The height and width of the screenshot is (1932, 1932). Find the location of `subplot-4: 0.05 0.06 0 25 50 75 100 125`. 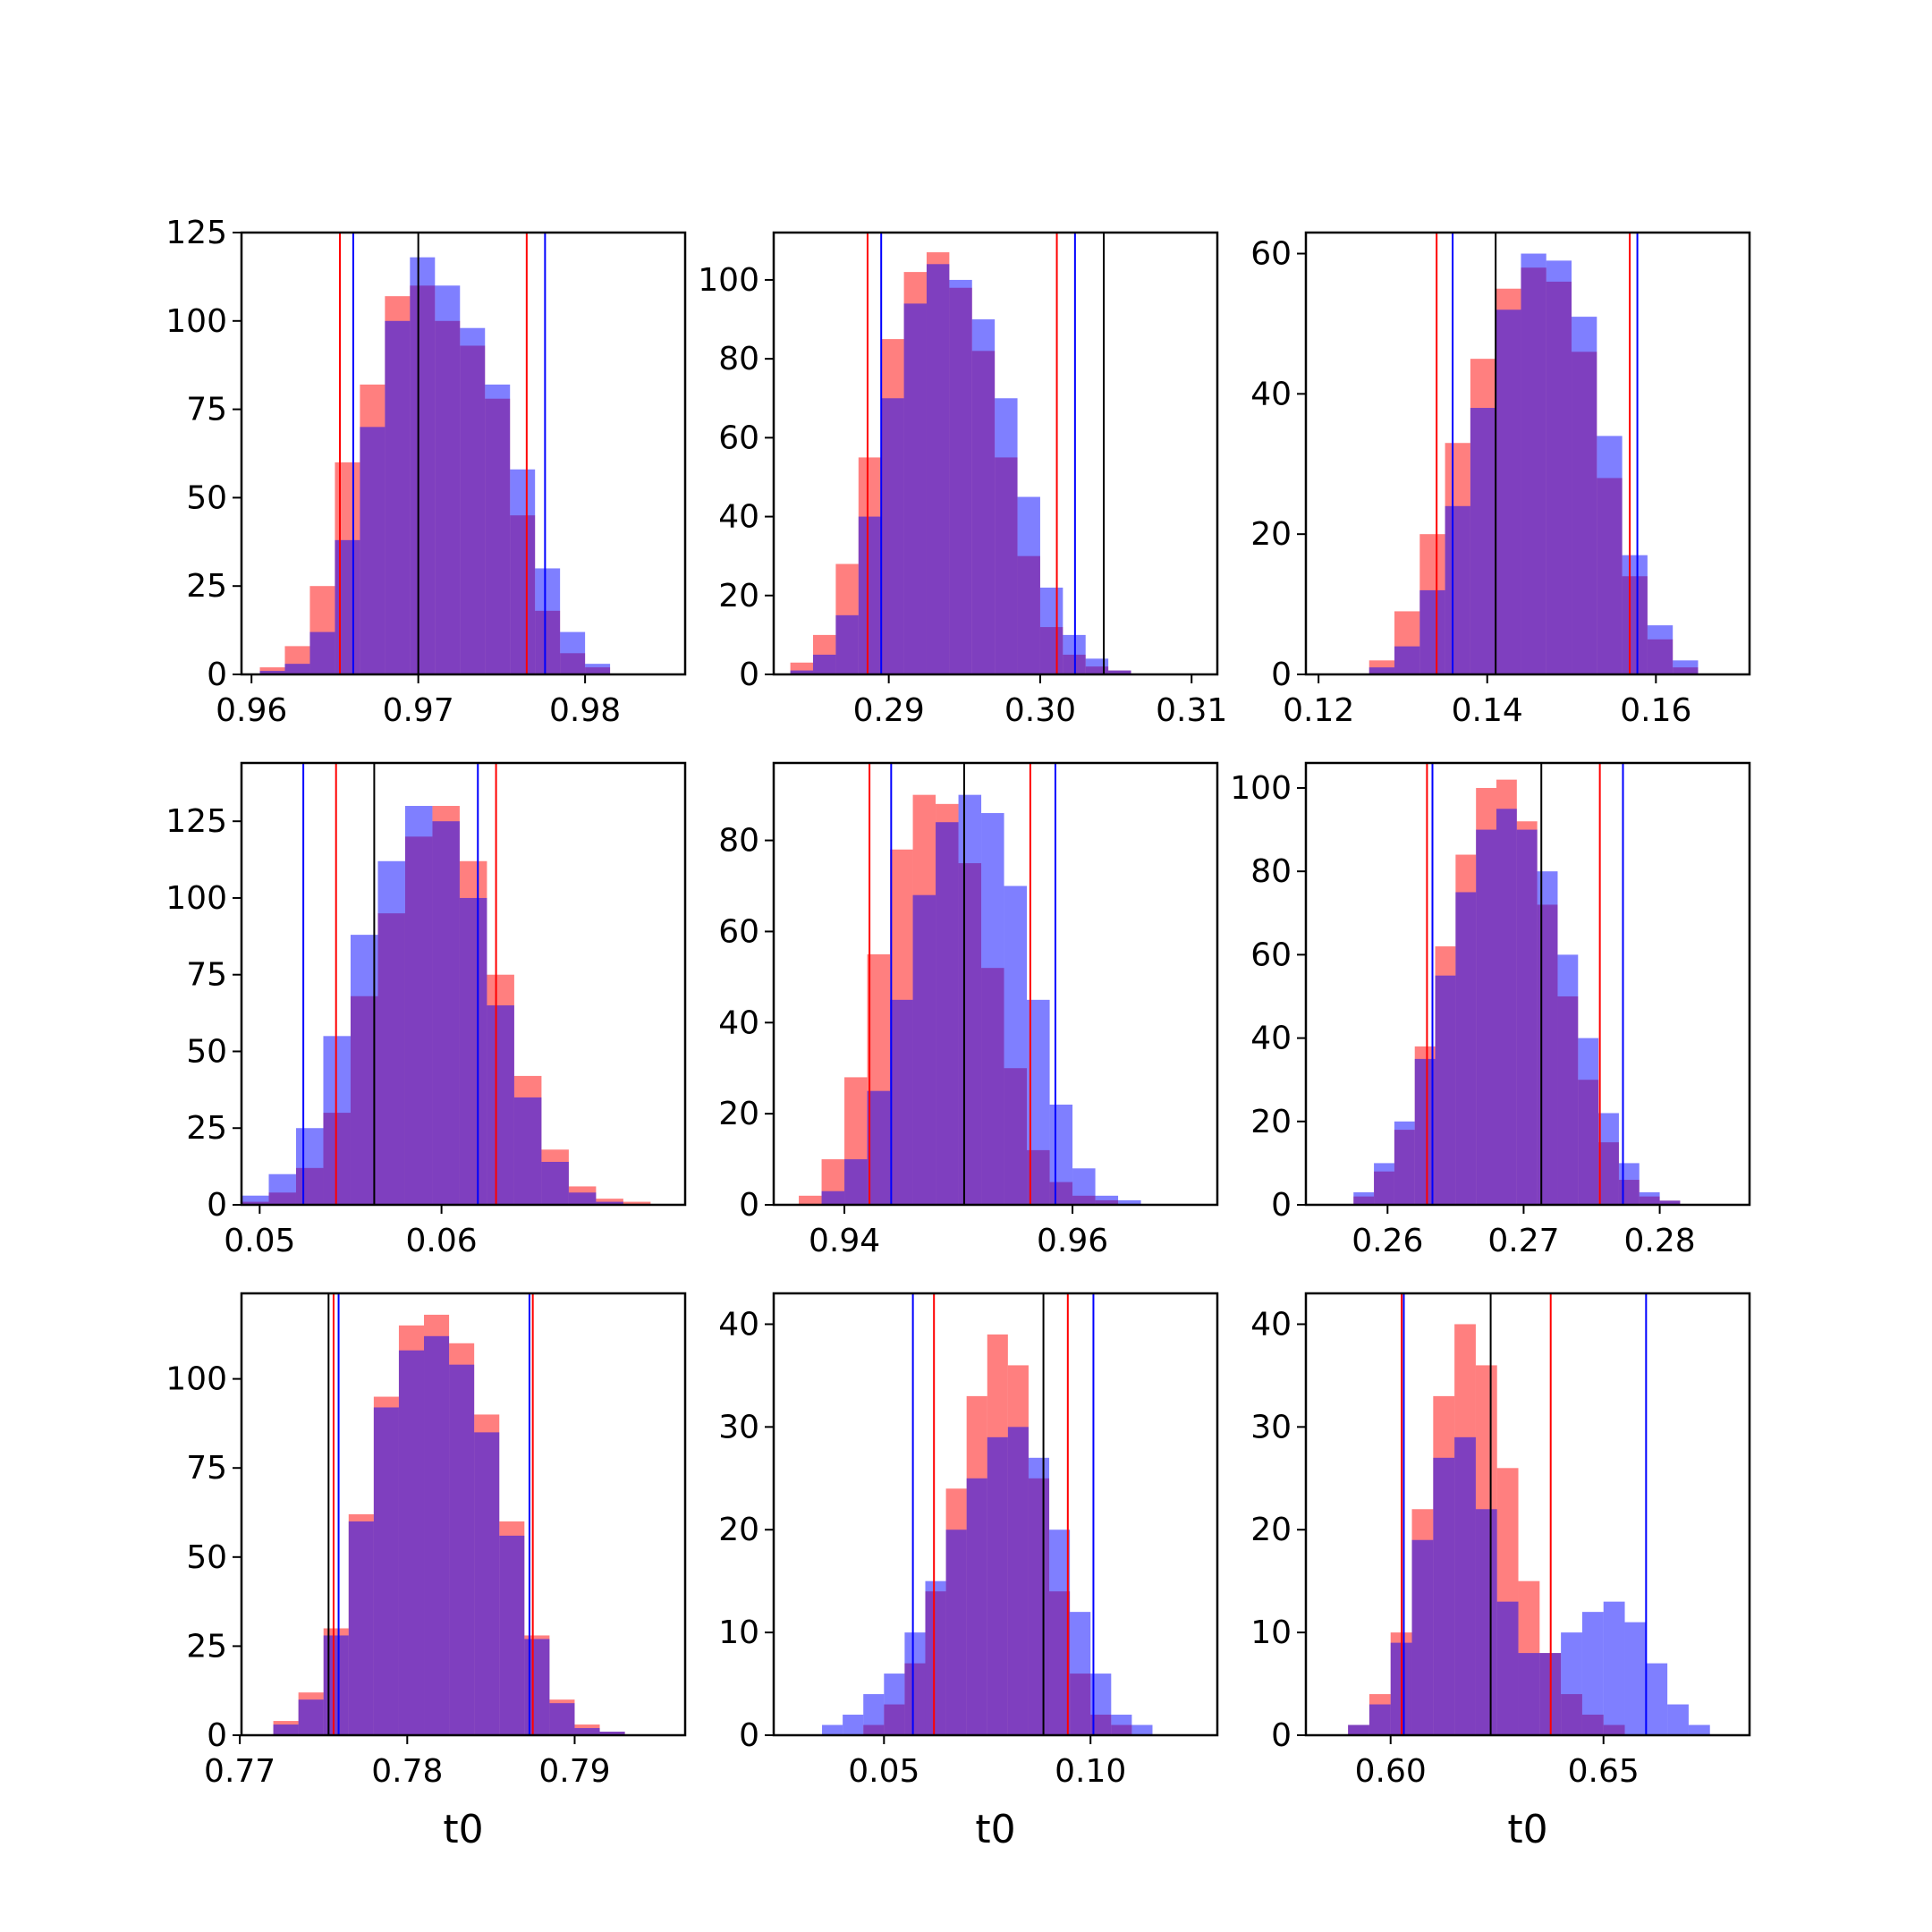

subplot-4: 0.05 0.06 0 25 50 75 100 125 is located at coordinates (426, 1010).